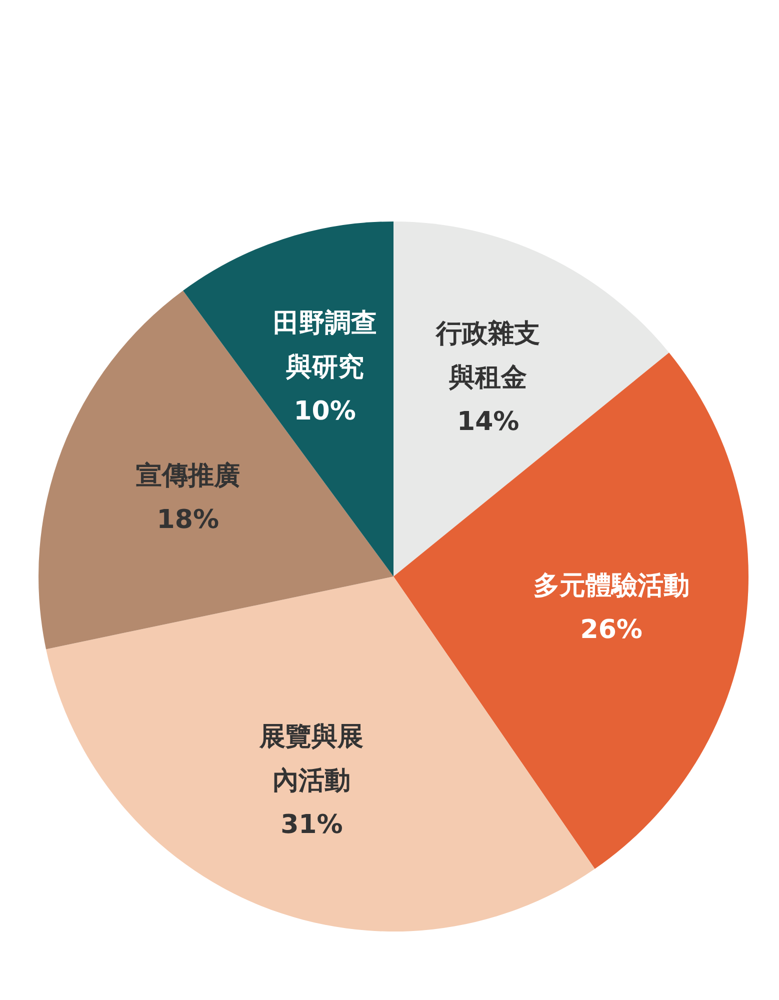  I want to click on slice-label: 田野調查與研究, so click(324, 345).